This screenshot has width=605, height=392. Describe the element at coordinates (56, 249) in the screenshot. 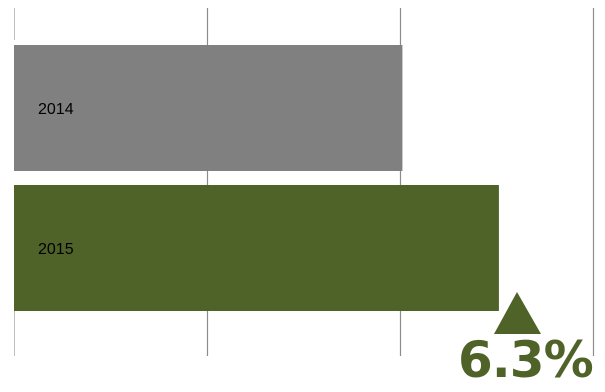

I see `bar-label-2015: 2015` at that location.